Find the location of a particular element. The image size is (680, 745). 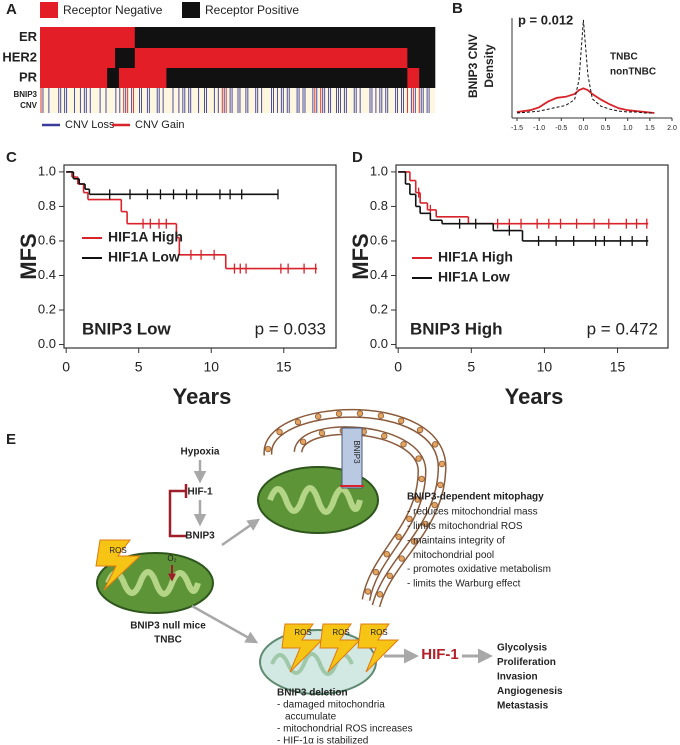

outcome: Proliferation is located at coordinates (526, 662).